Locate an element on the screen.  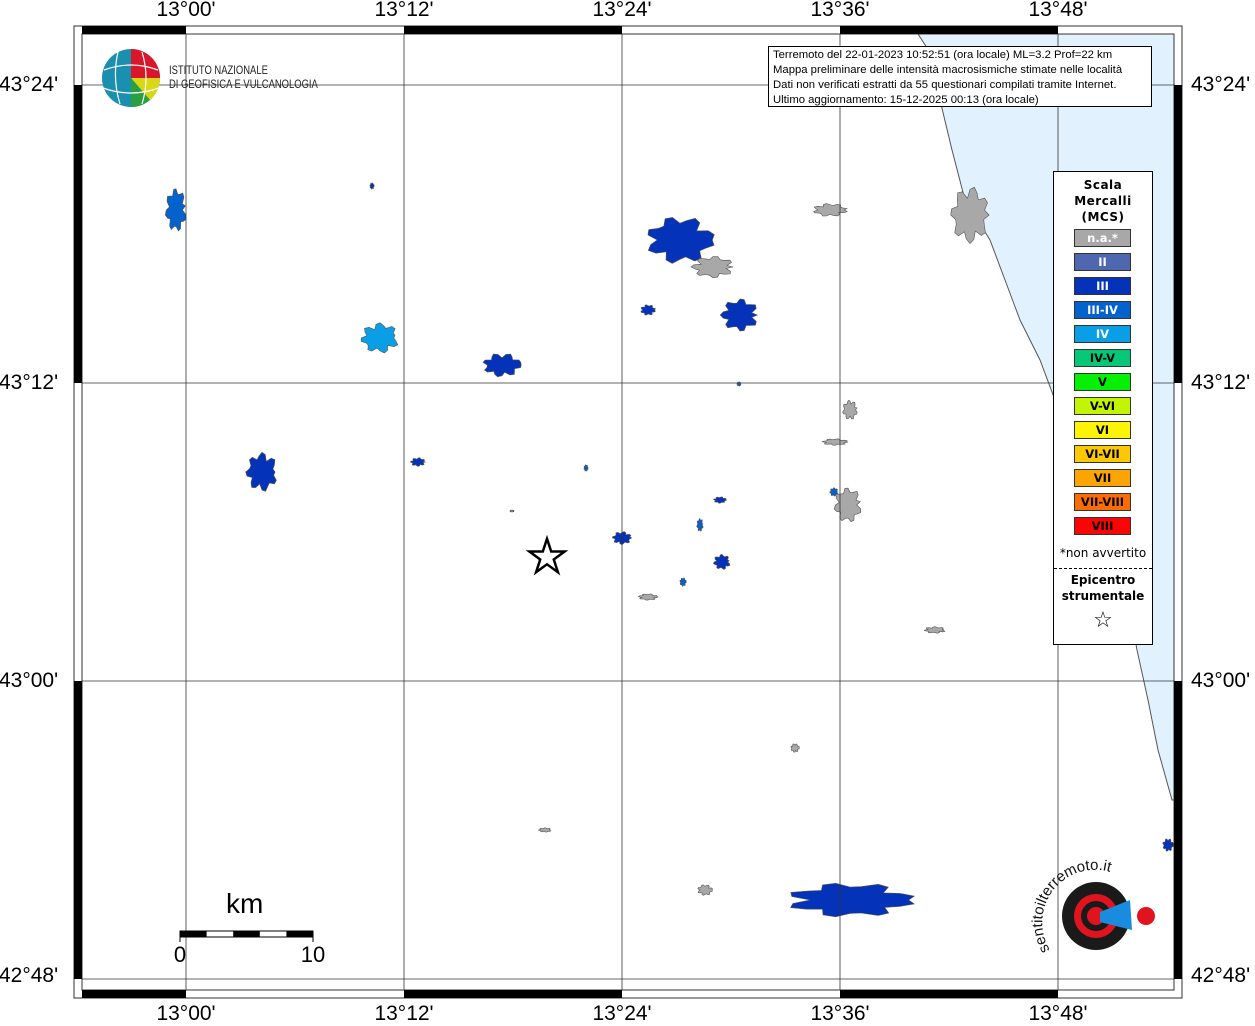
epicenter-label-line: Epicentro is located at coordinates (1103, 580).